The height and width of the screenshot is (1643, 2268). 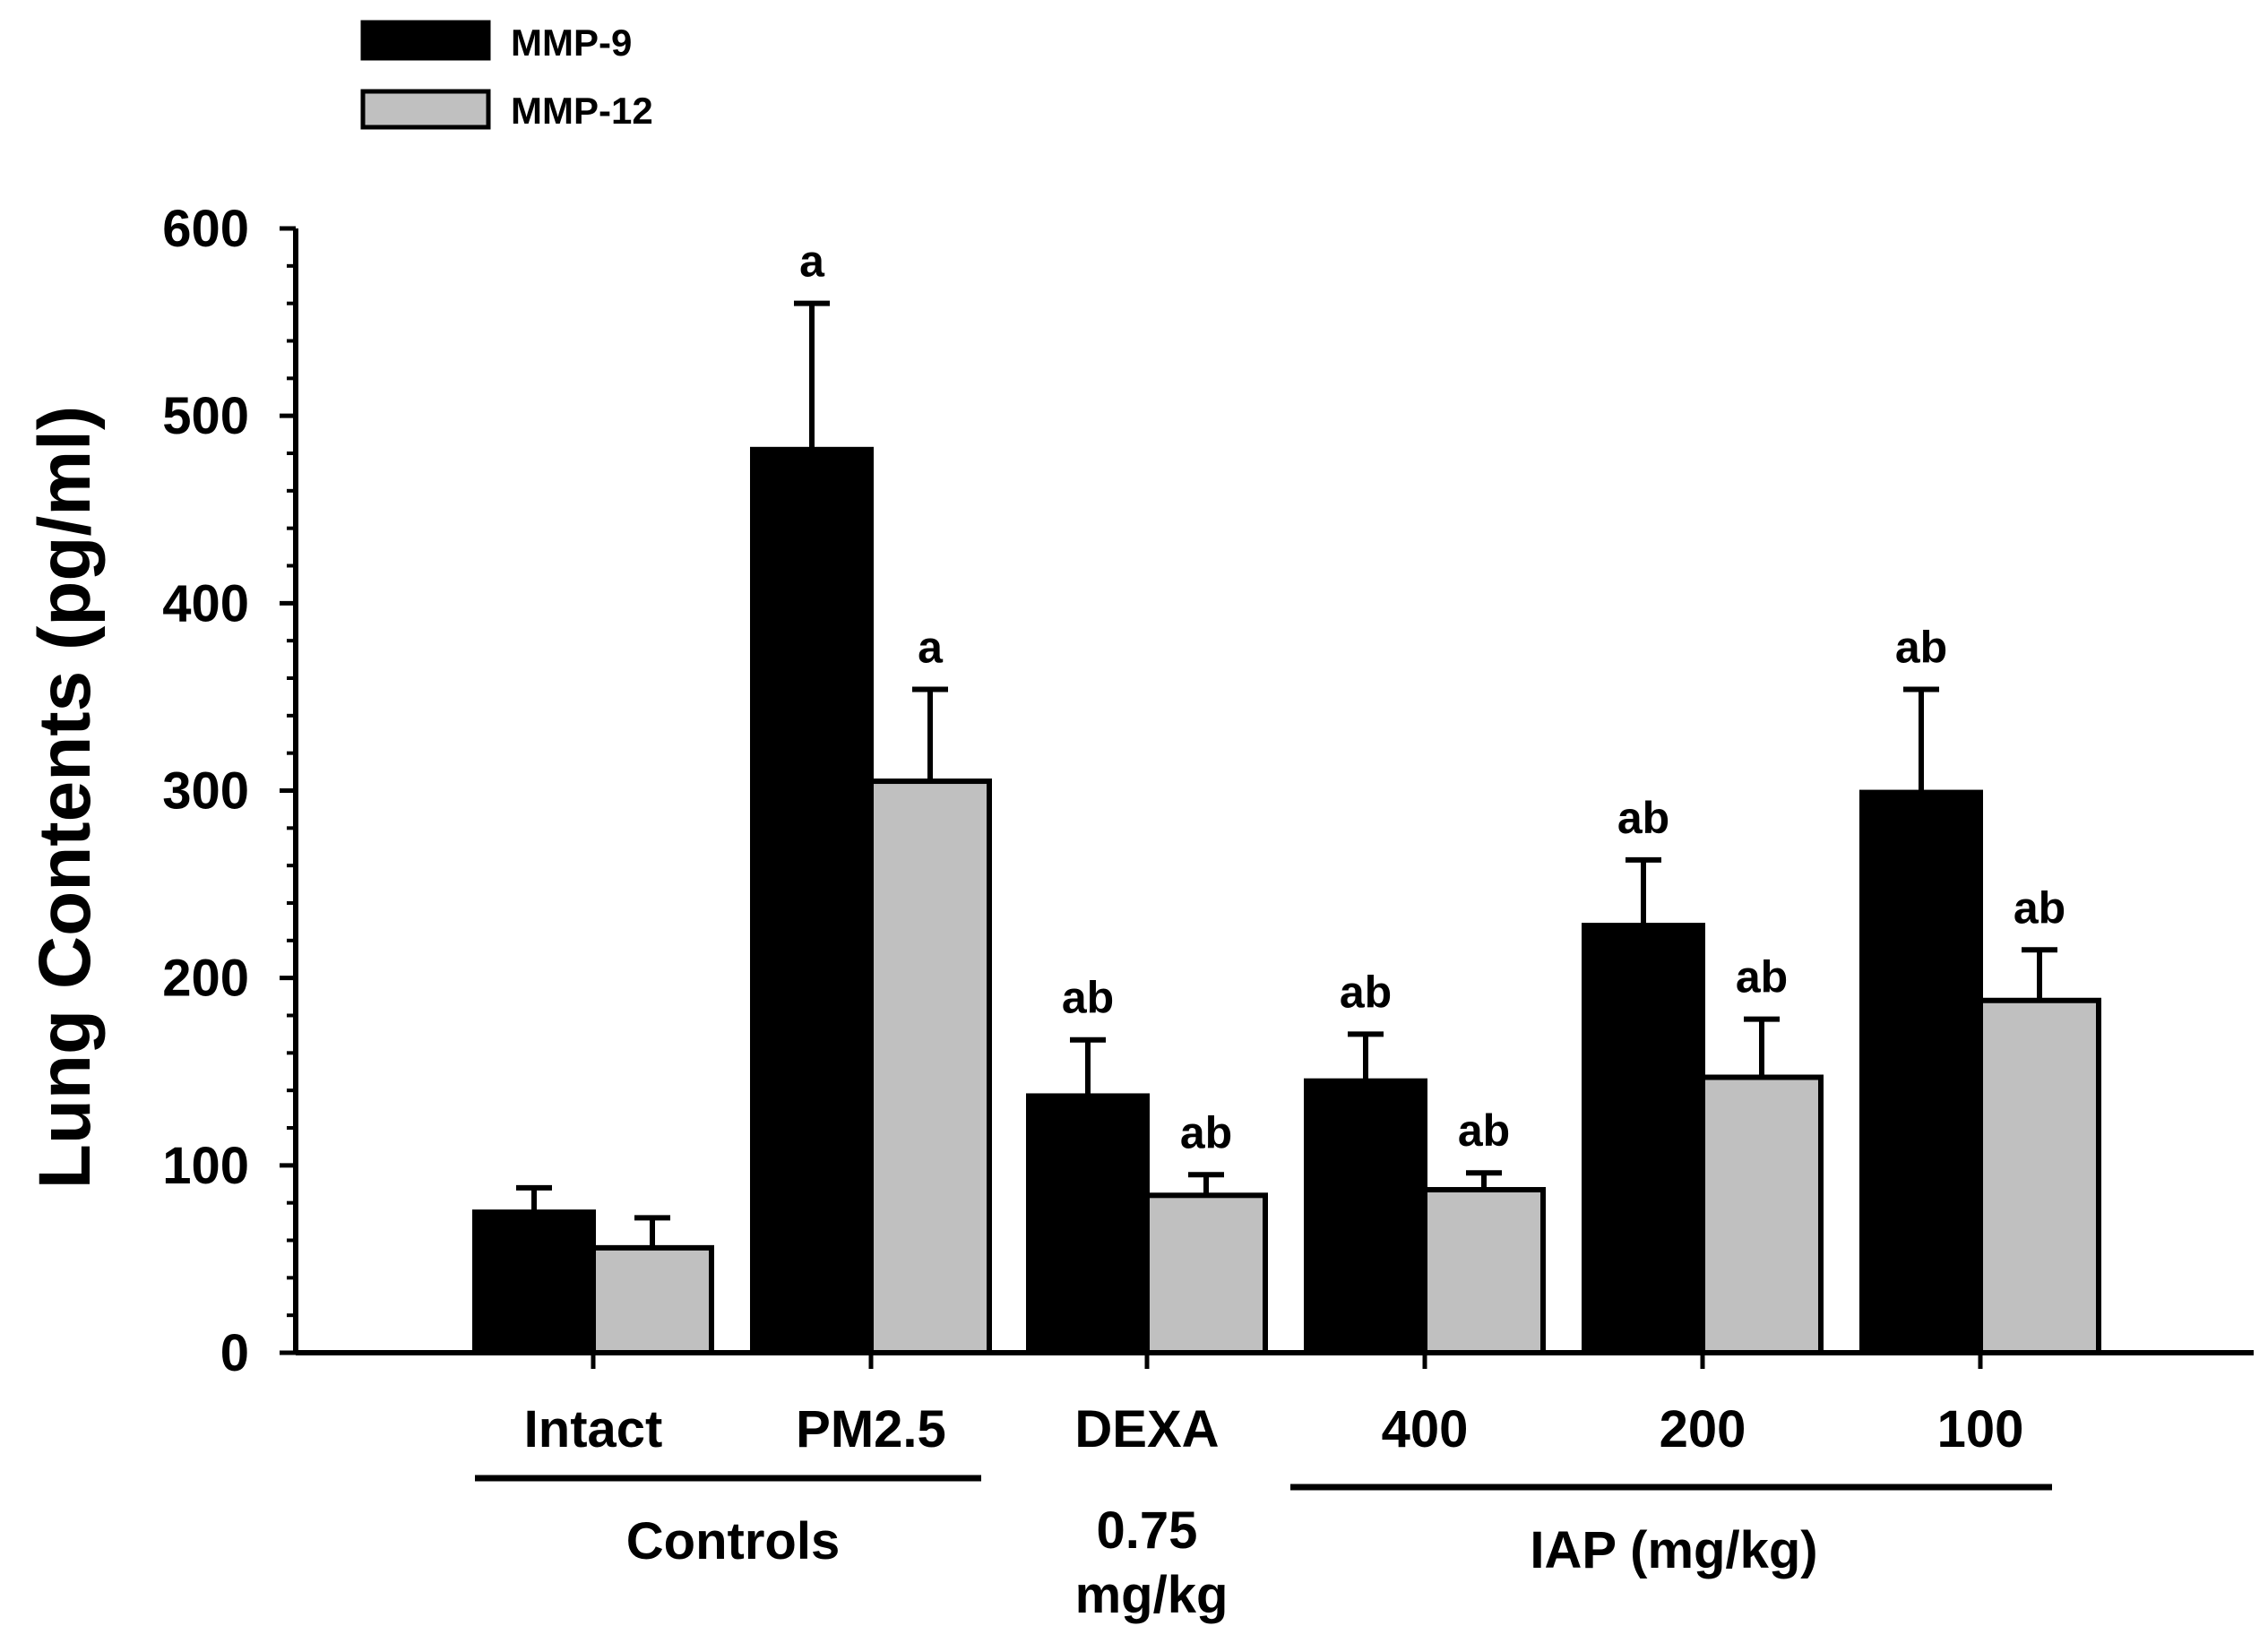 What do you see at coordinates (65, 798) in the screenshot?
I see `y-axis-label: Lung Contents (pg/ml)` at bounding box center [65, 798].